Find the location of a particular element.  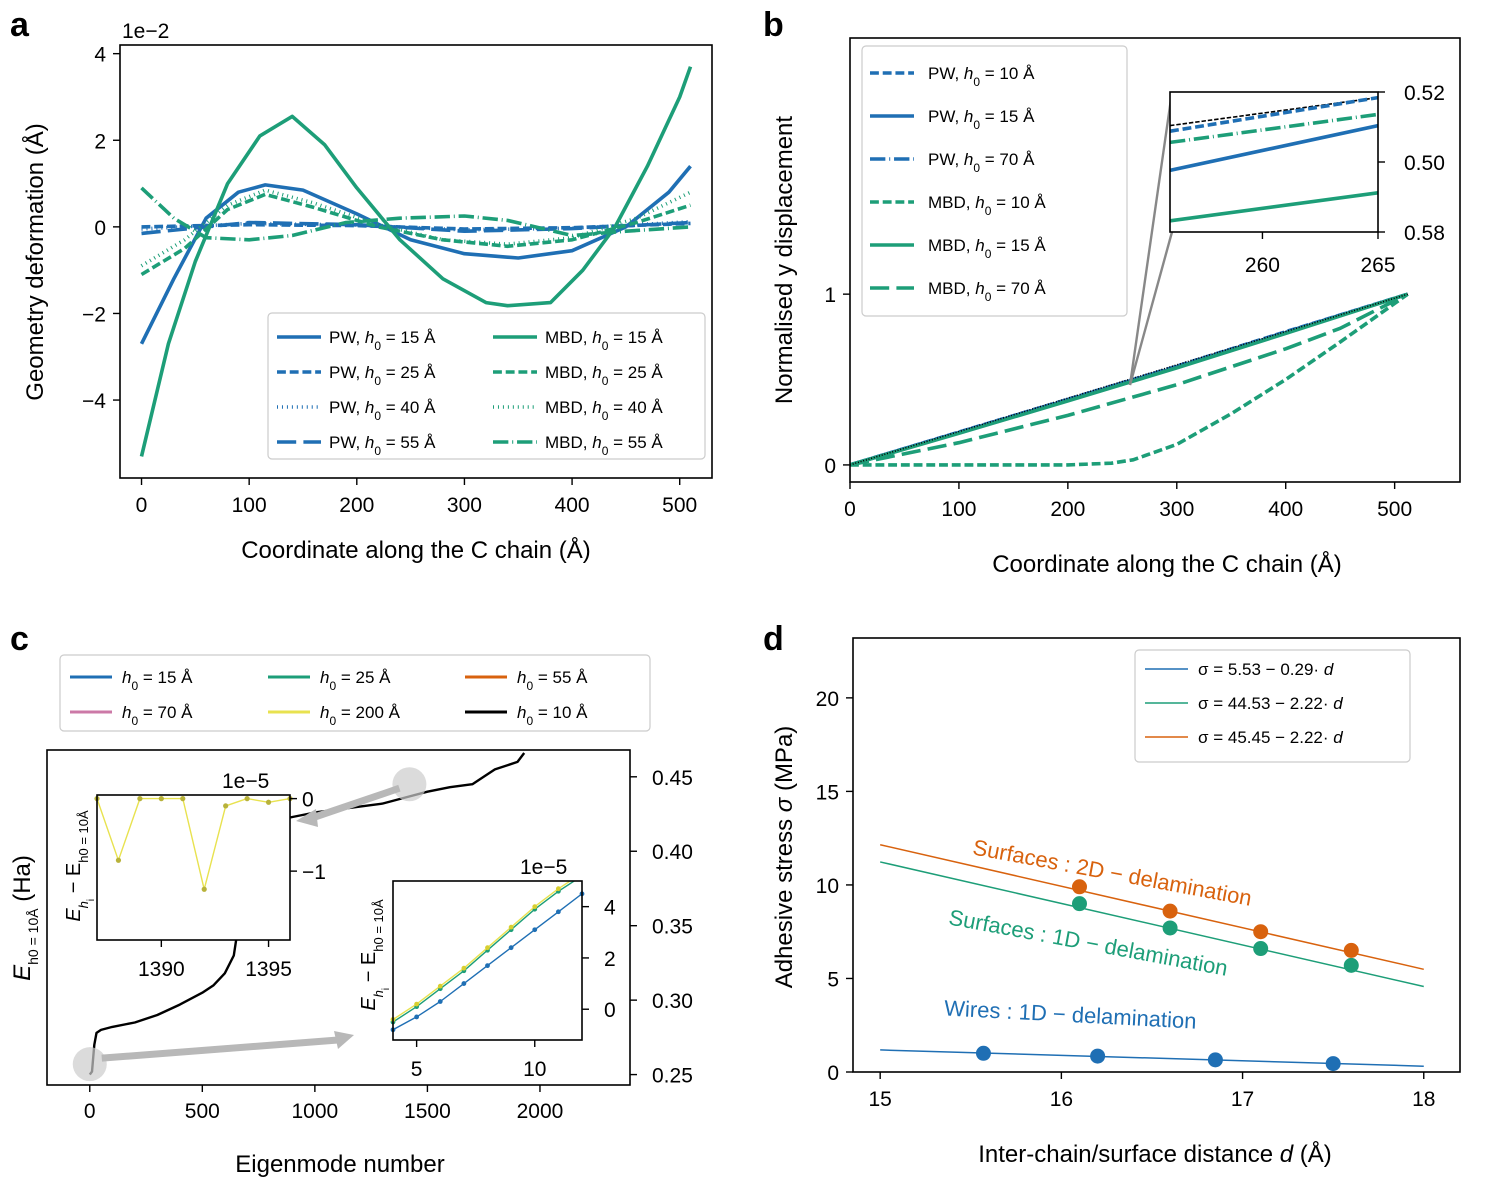

a-legend-label-4: MBD, h0 = 15 Å is located at coordinates (604, 340).